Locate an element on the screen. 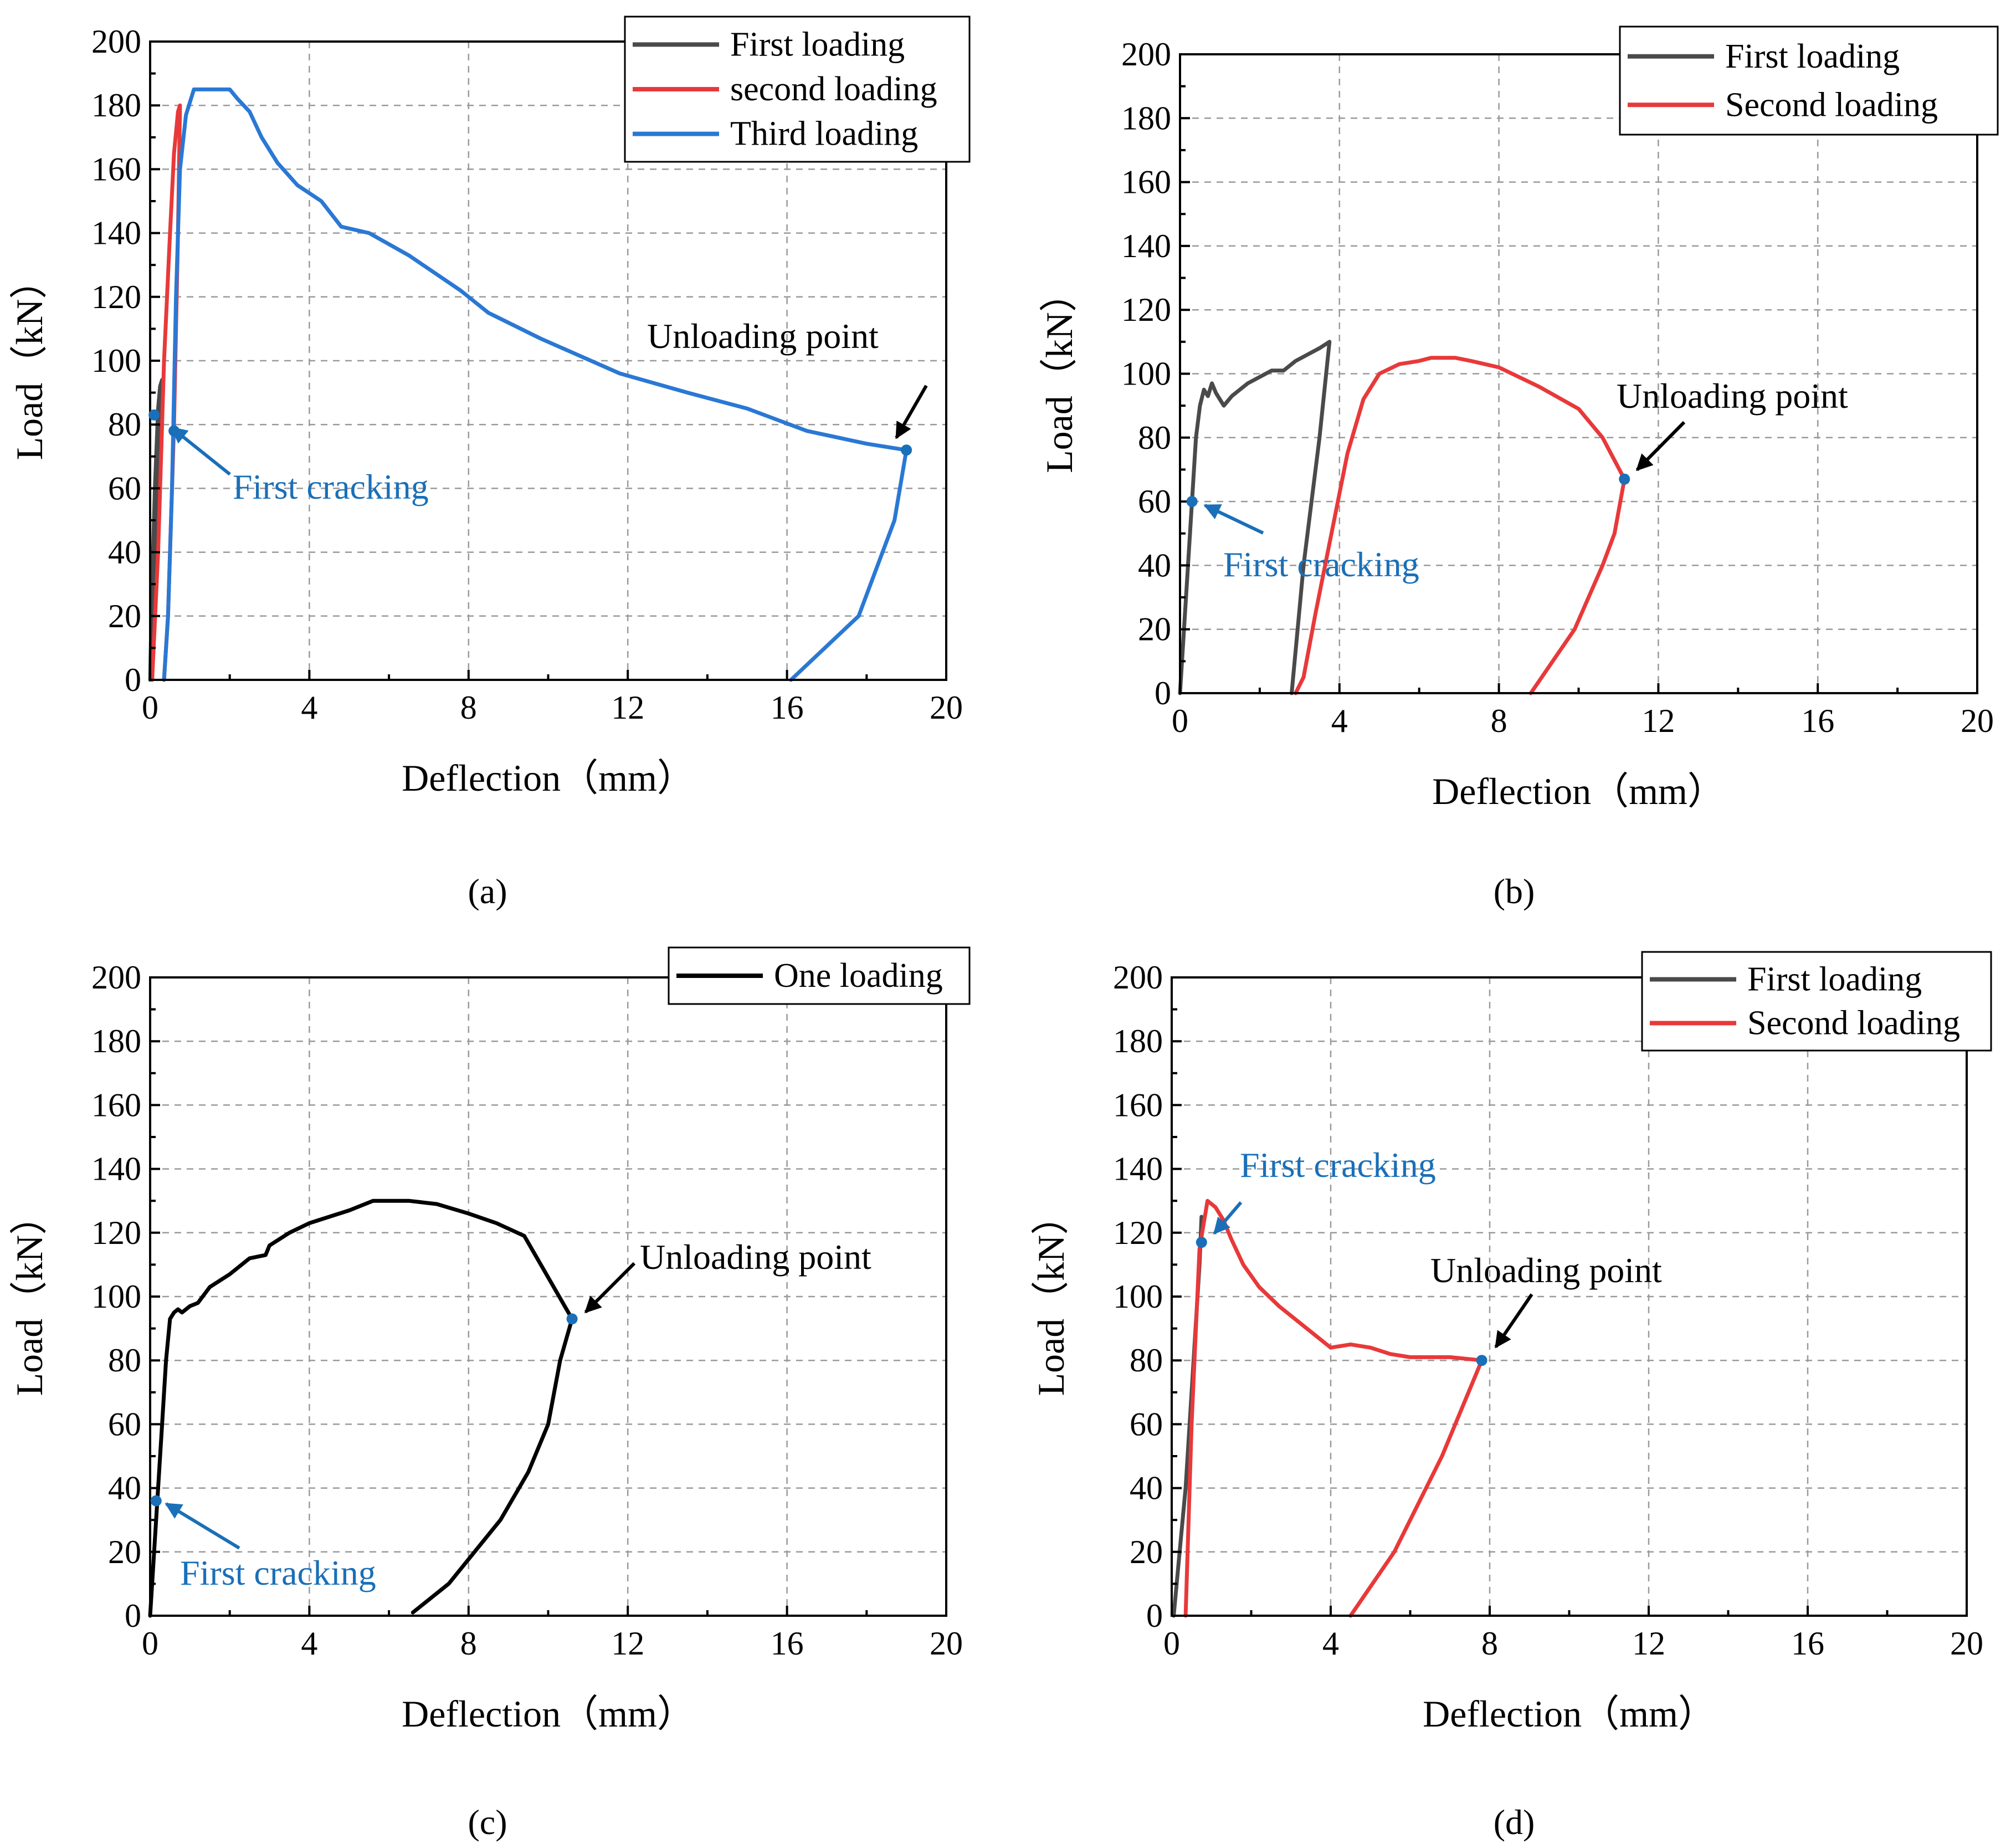 This screenshot has width=2016, height=1844. panel-caption: (b) is located at coordinates (1514, 891).